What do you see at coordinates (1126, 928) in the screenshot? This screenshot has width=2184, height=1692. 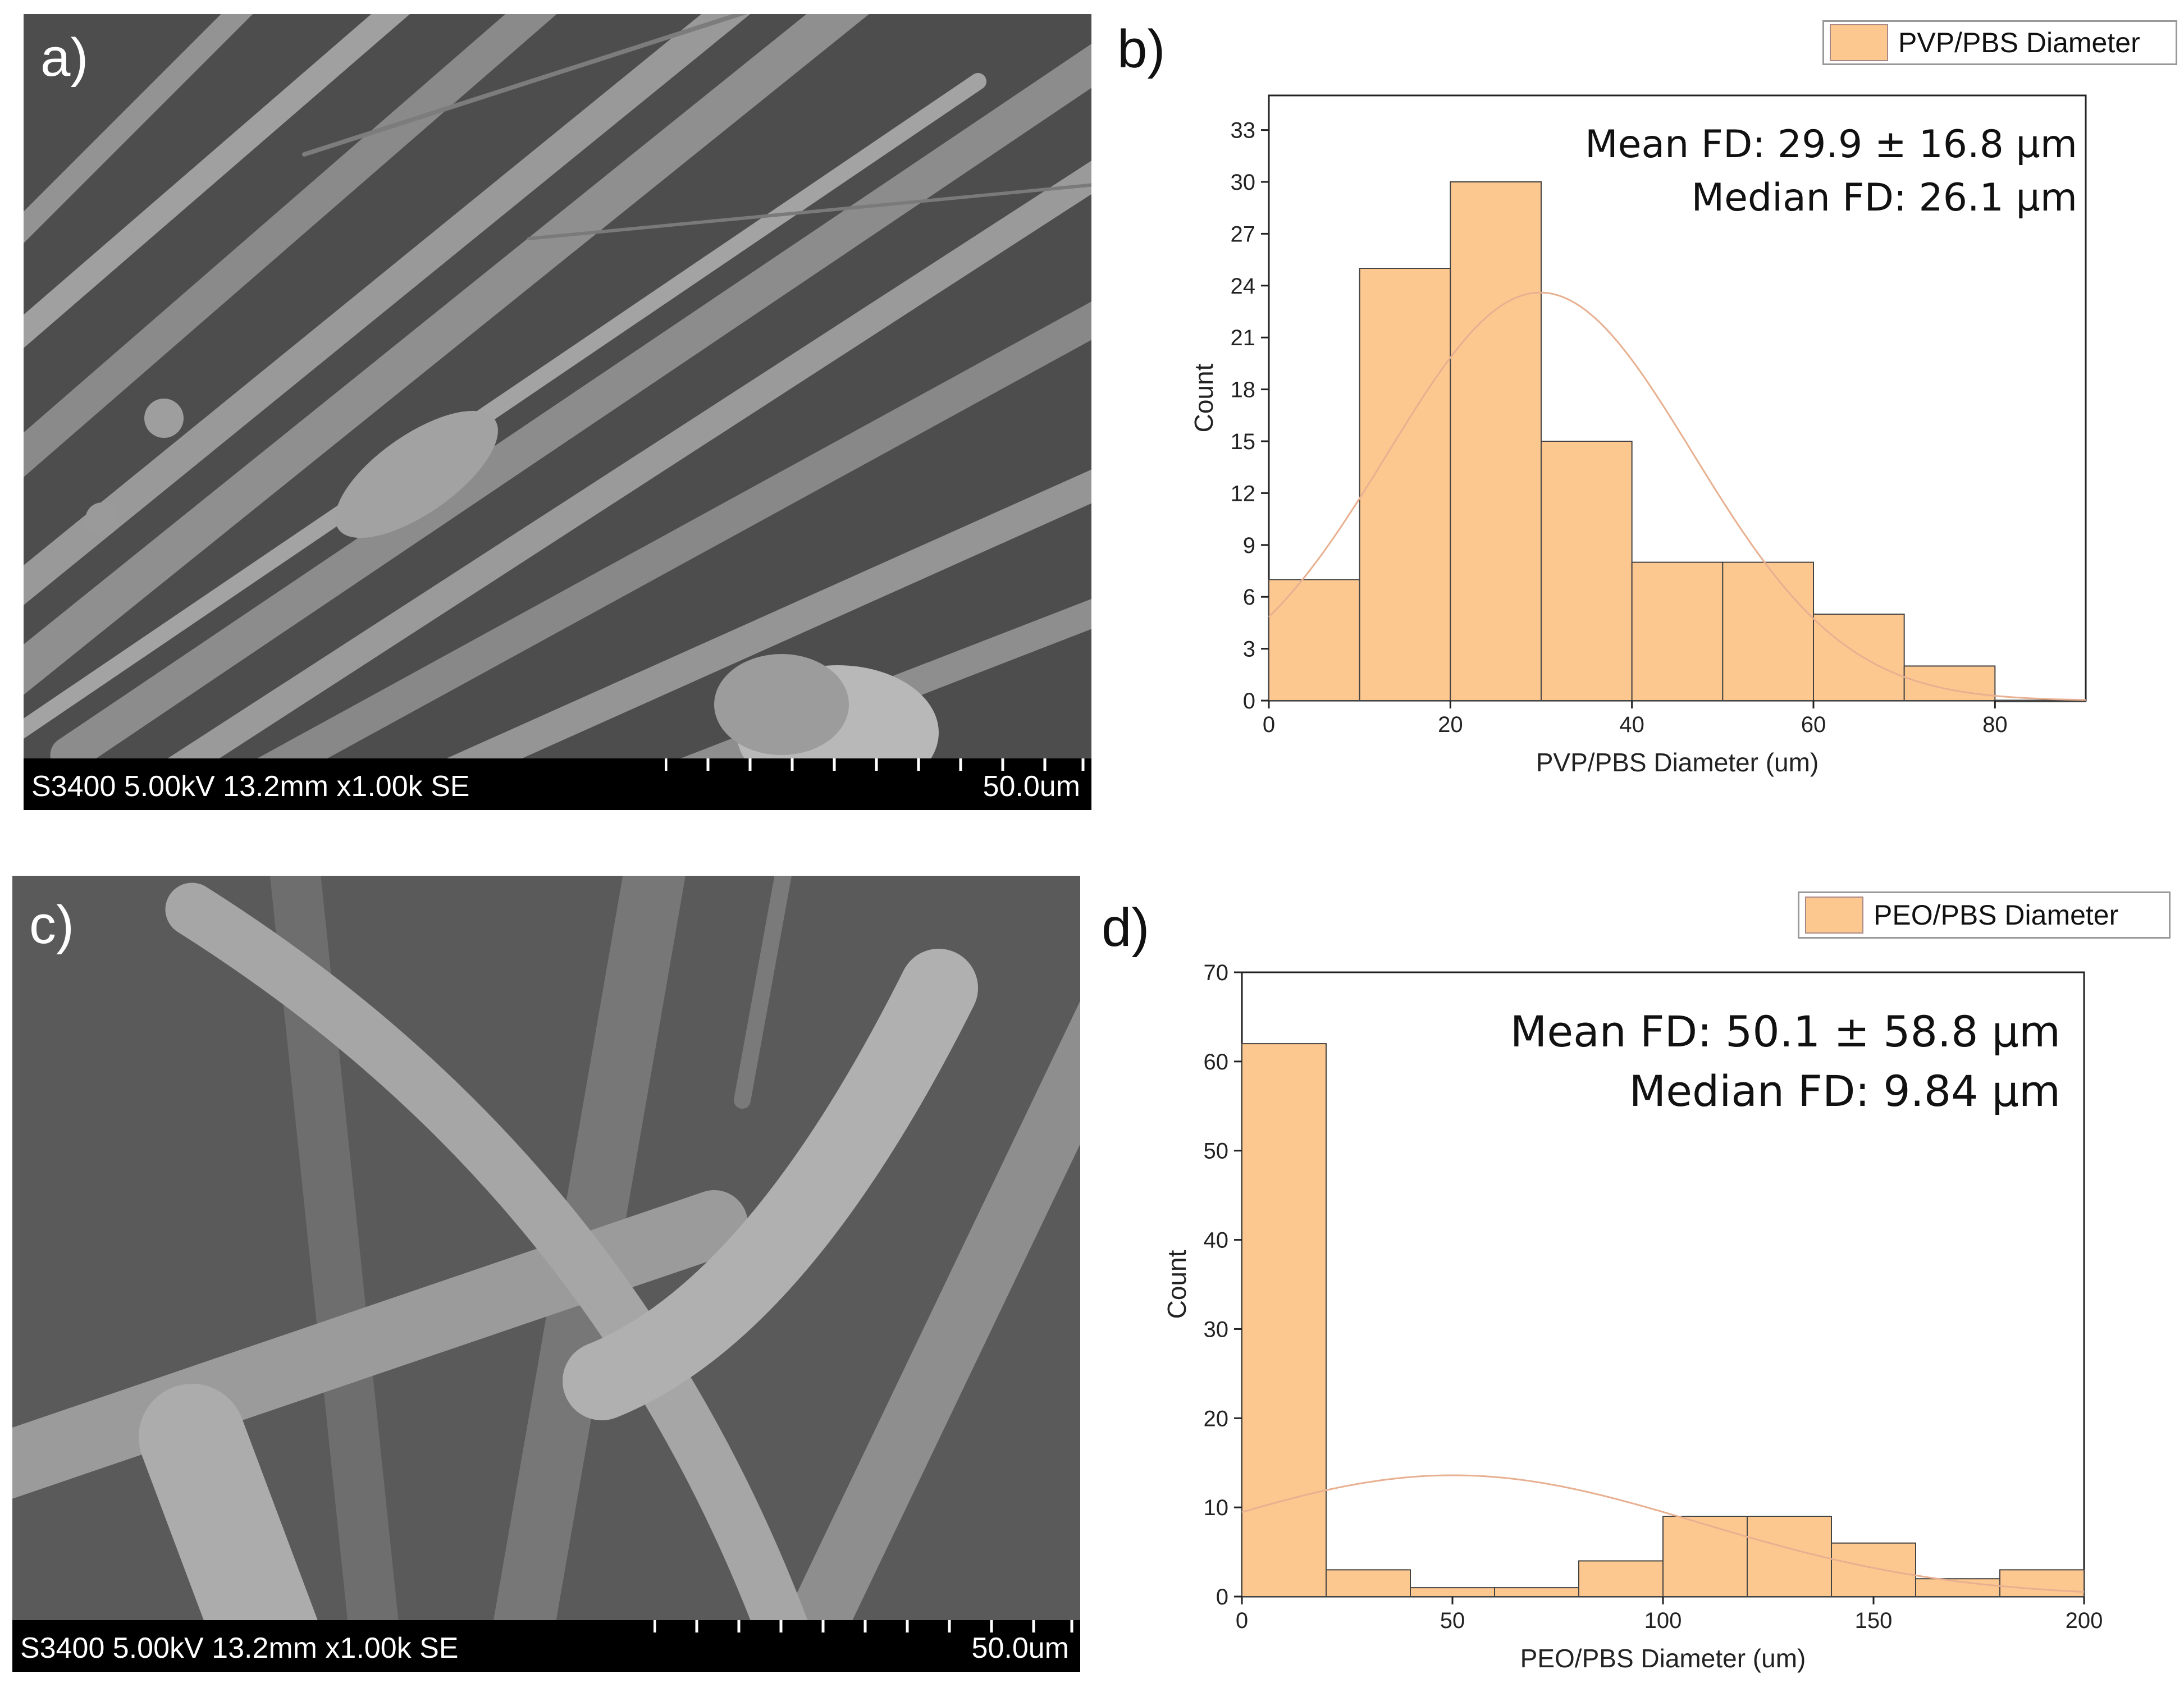 I see `panel-letter-d: d)` at bounding box center [1126, 928].